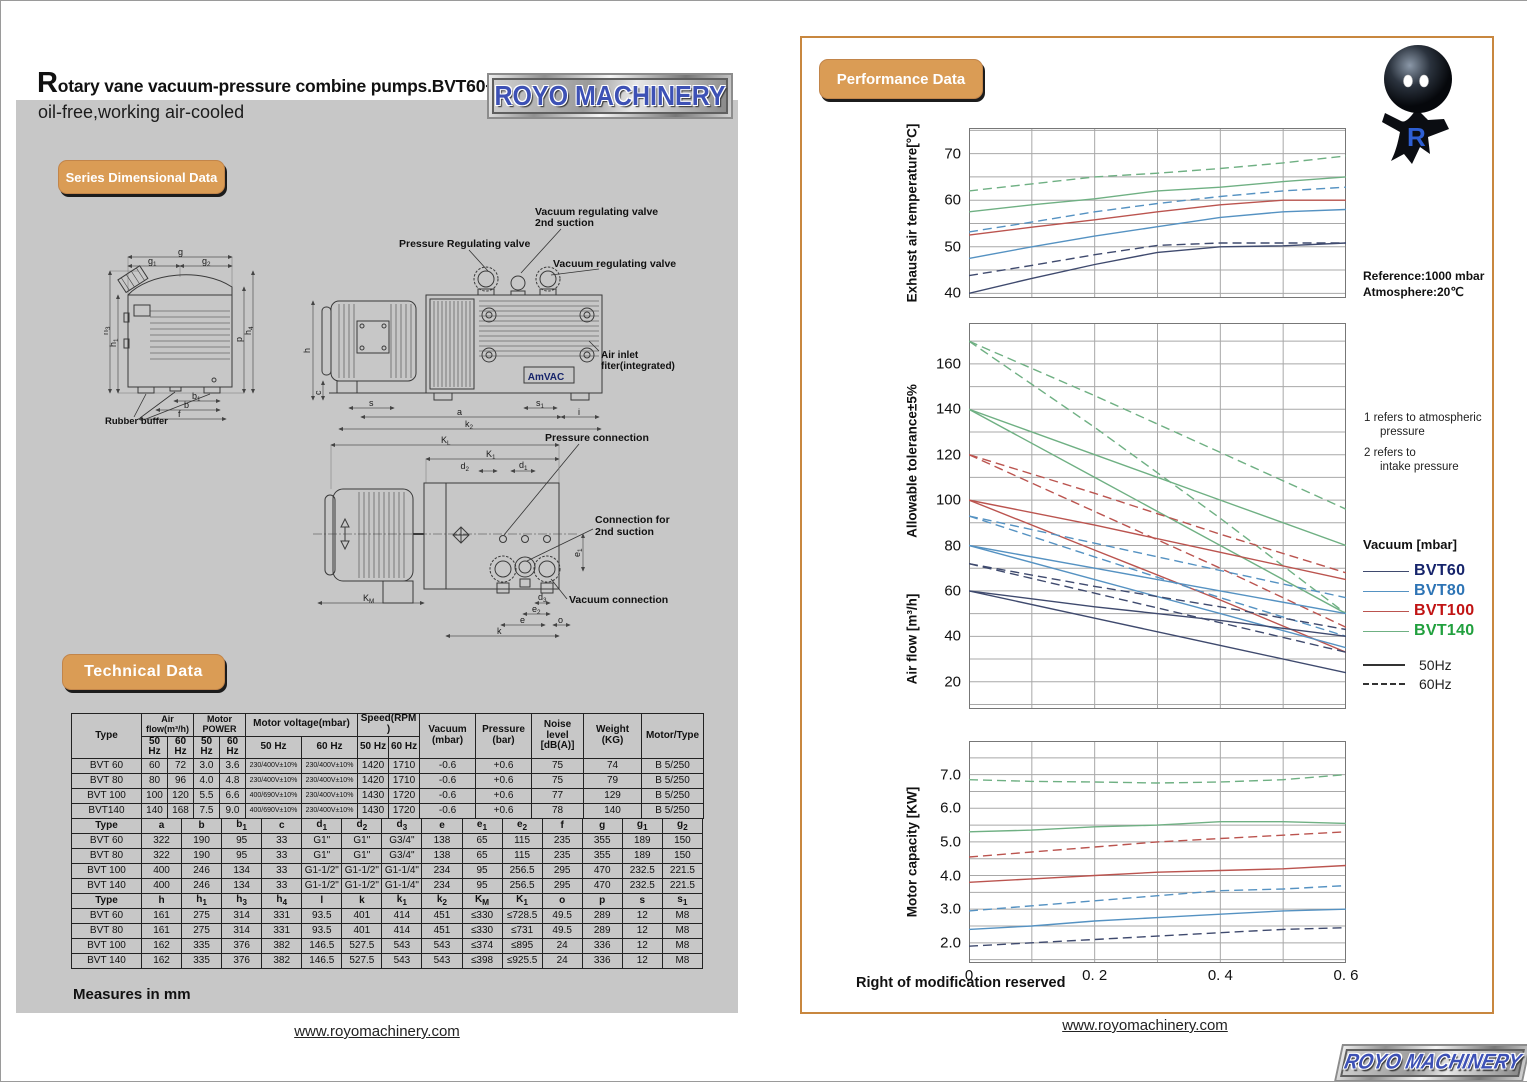  Describe the element at coordinates (1157, 514) in the screenshot. I see `chart-line-bvt100-60hz-atmospheric` at that location.